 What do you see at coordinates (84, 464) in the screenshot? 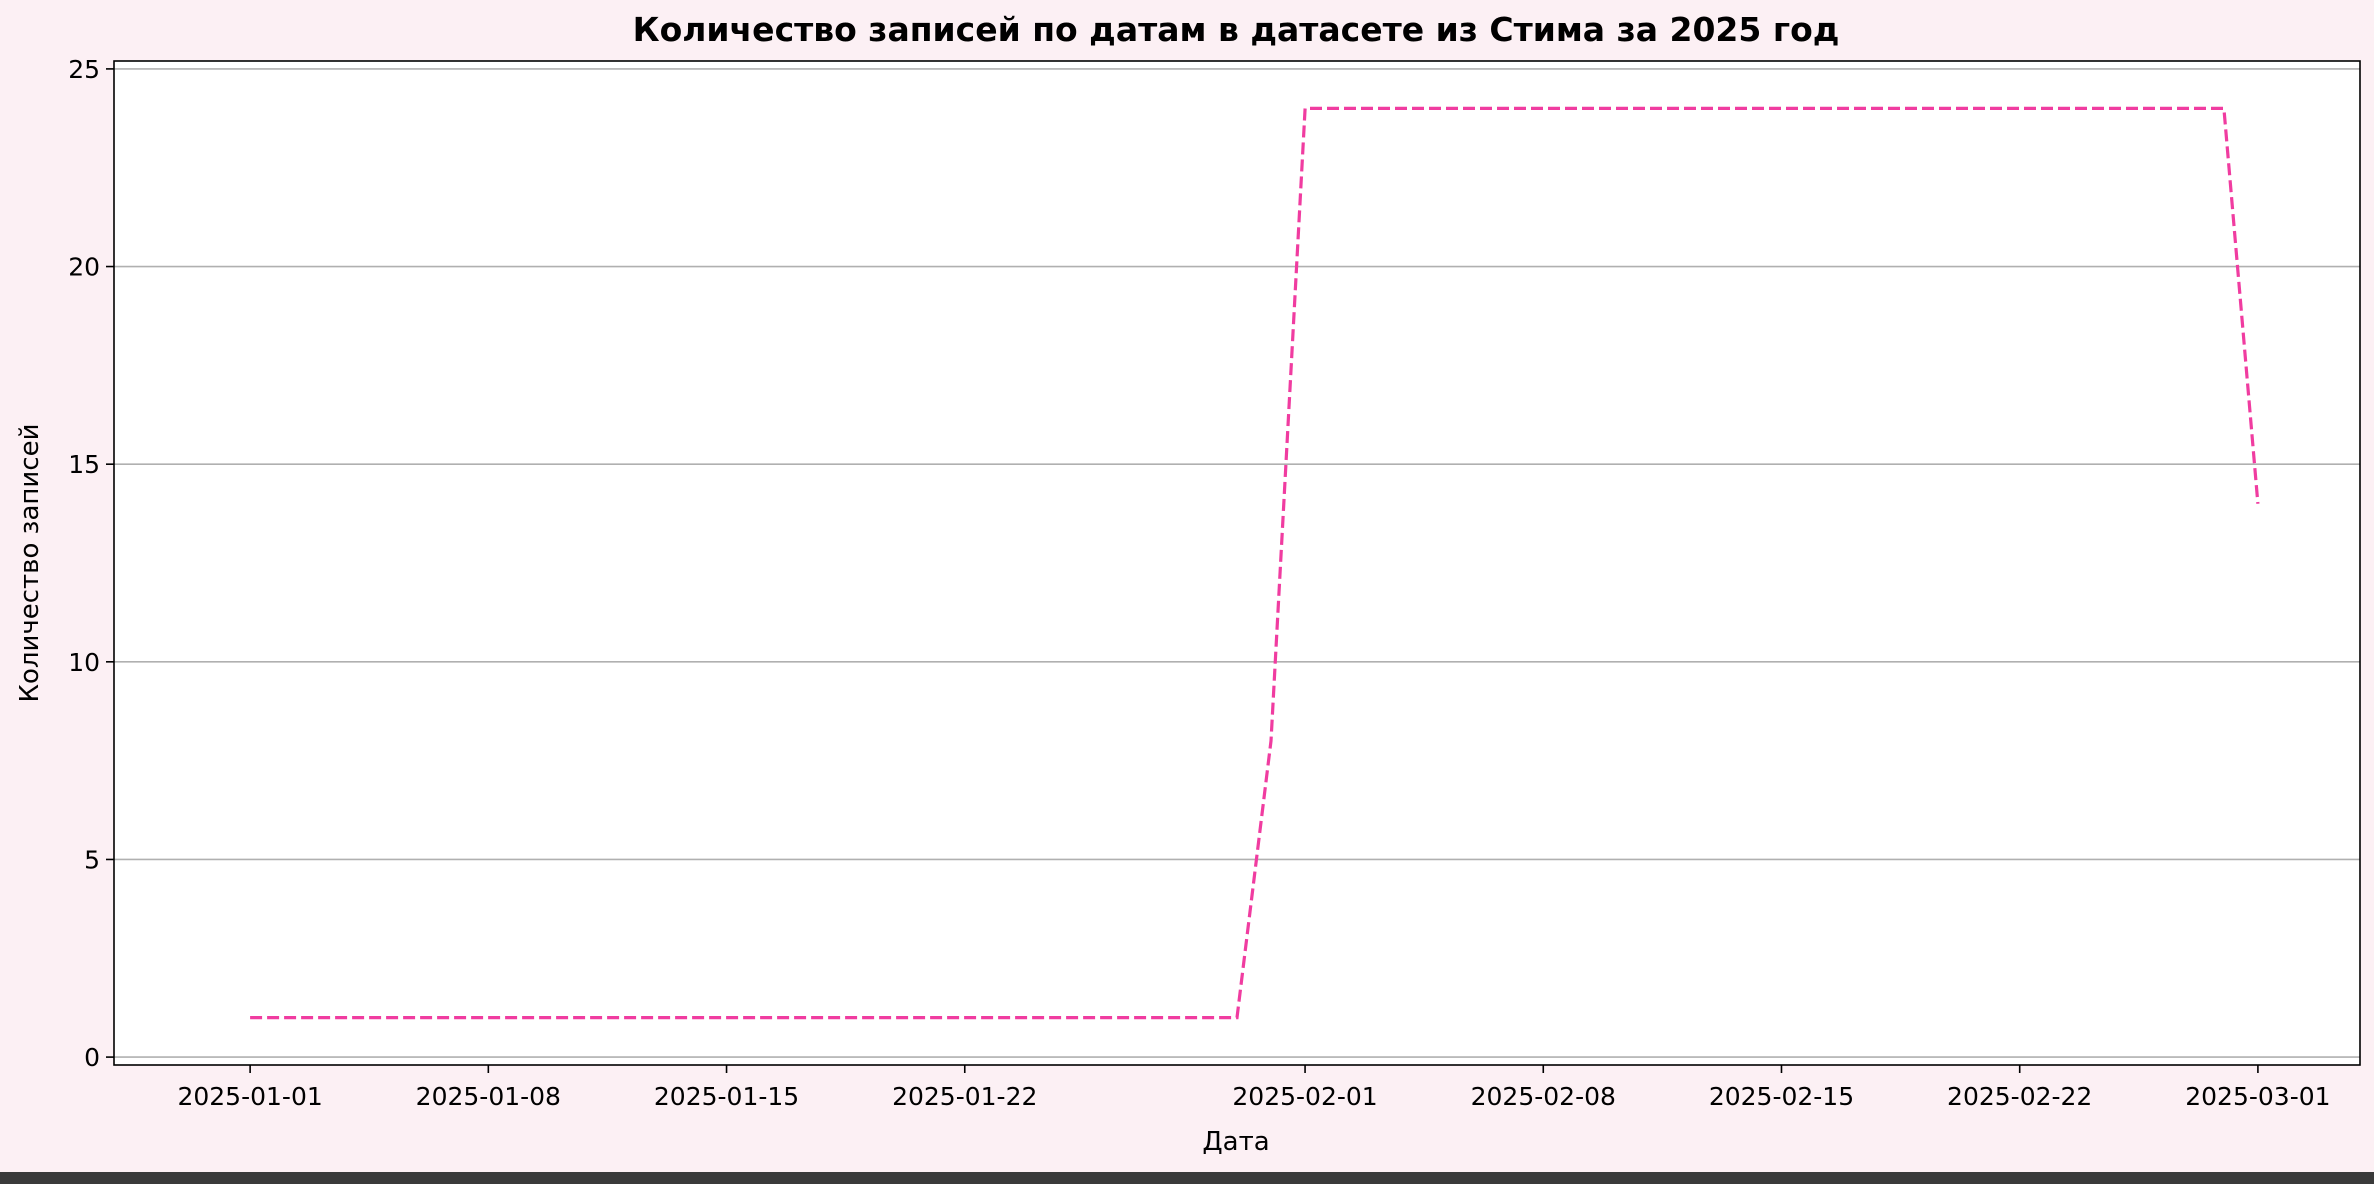
I see `y-tick-label: 15` at bounding box center [84, 464].